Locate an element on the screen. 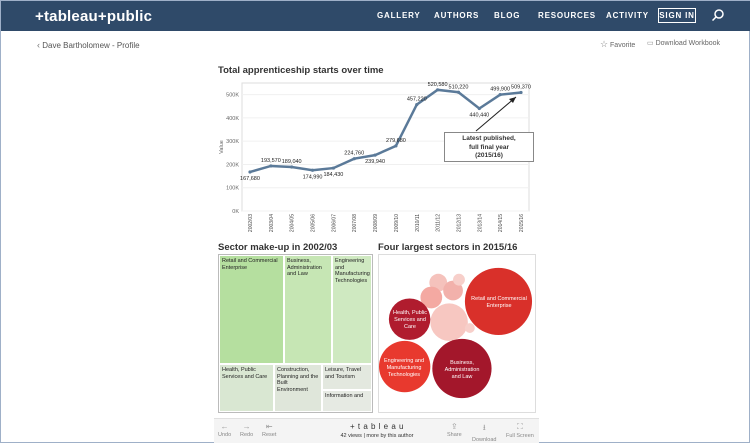 Image resolution: width=750 pixels, height=443 pixels. x-tick-label: 2007/08 is located at coordinates (355, 223).